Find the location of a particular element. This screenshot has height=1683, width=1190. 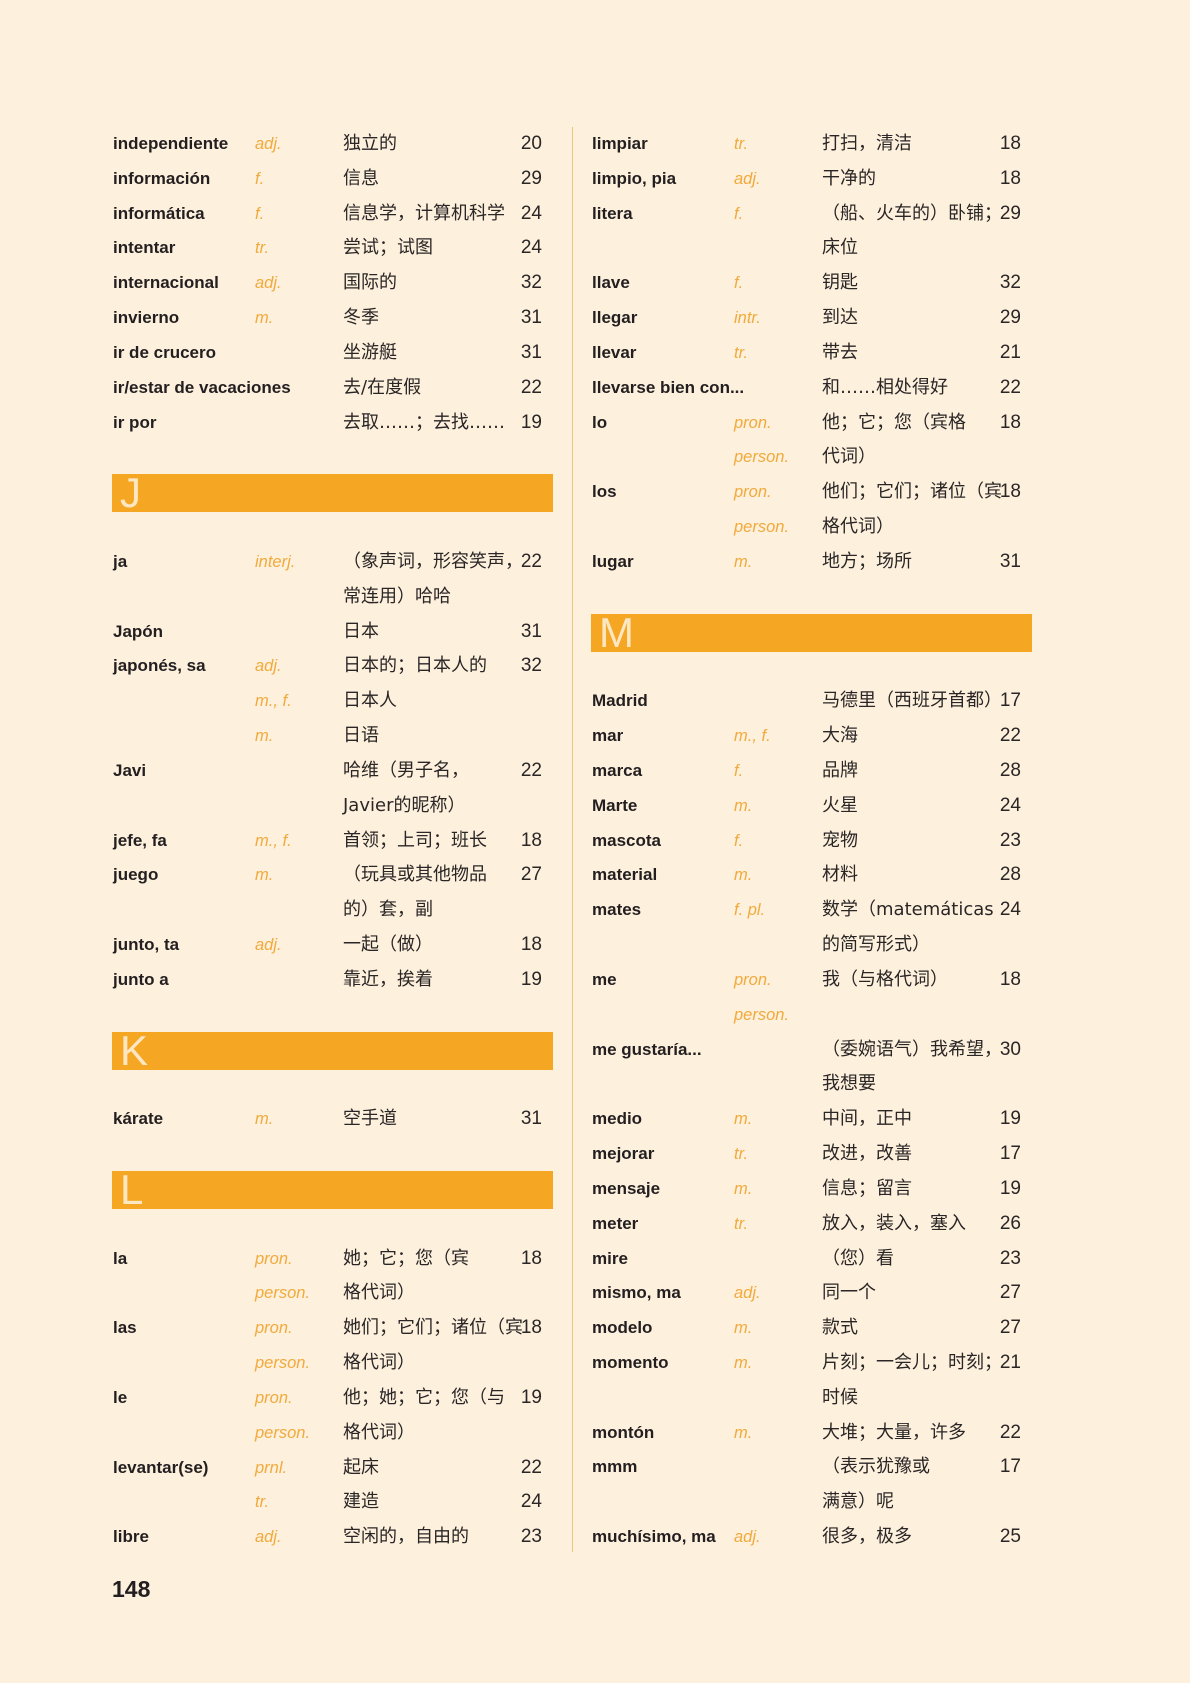

translation: 我（与格代词） is located at coordinates (885, 979).